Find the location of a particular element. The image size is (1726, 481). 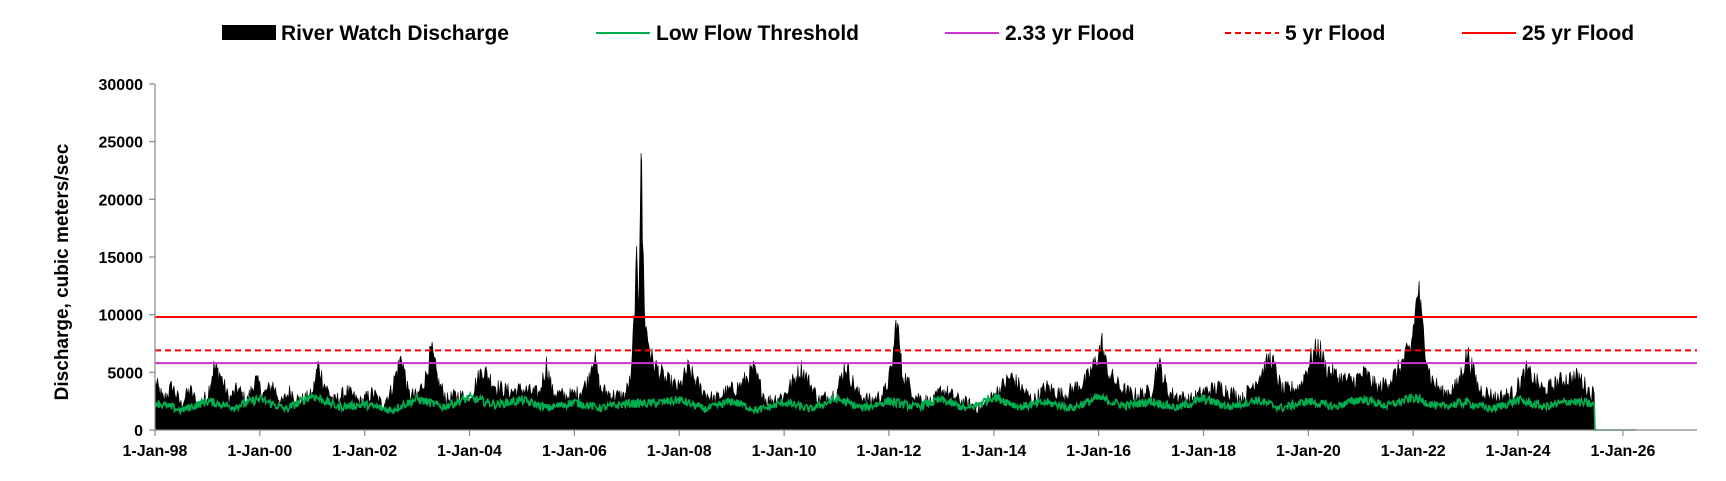

x-tick-label: 1-Jan-98 is located at coordinates (155, 451).